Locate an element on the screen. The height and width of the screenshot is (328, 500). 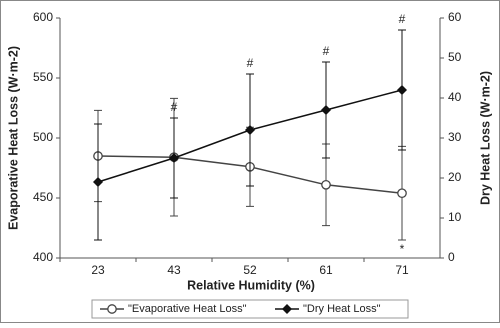
y2-axis-title: Dry Heat Loss (W·m-2) is located at coordinates (485, 138).